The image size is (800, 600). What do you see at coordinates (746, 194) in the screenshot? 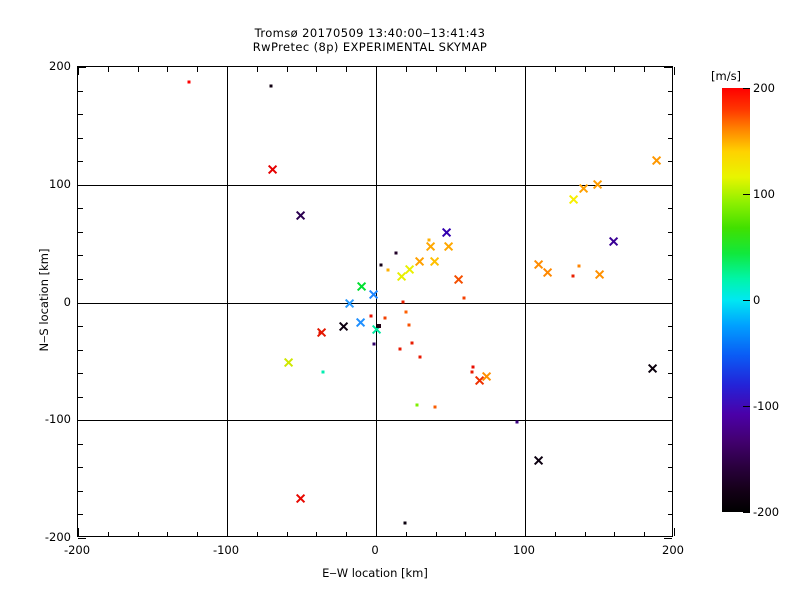
I see `colorbar-tick` at bounding box center [746, 194].